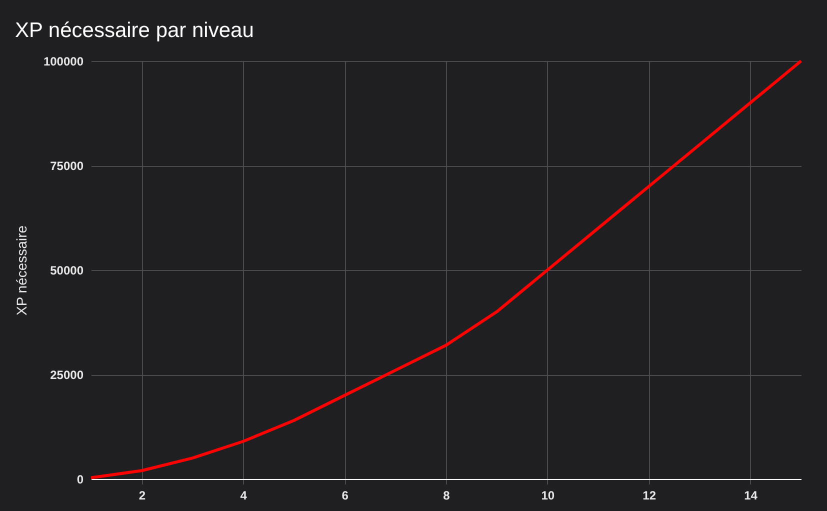 Image resolution: width=827 pixels, height=511 pixels. What do you see at coordinates (649, 495) in the screenshot?
I see `x-tick-label: 12` at bounding box center [649, 495].